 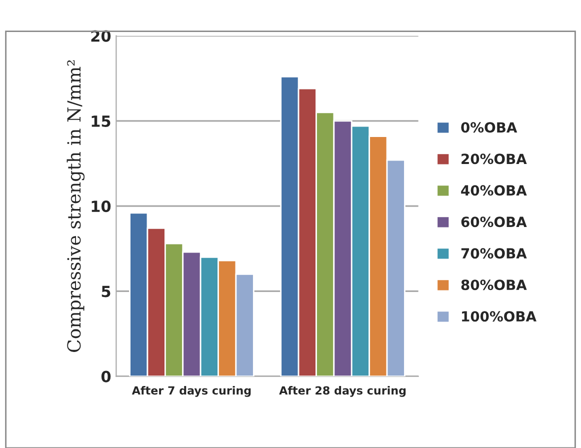 What do you see at coordinates (106, 376) in the screenshot?
I see `y-tick-label: 0` at bounding box center [106, 376].